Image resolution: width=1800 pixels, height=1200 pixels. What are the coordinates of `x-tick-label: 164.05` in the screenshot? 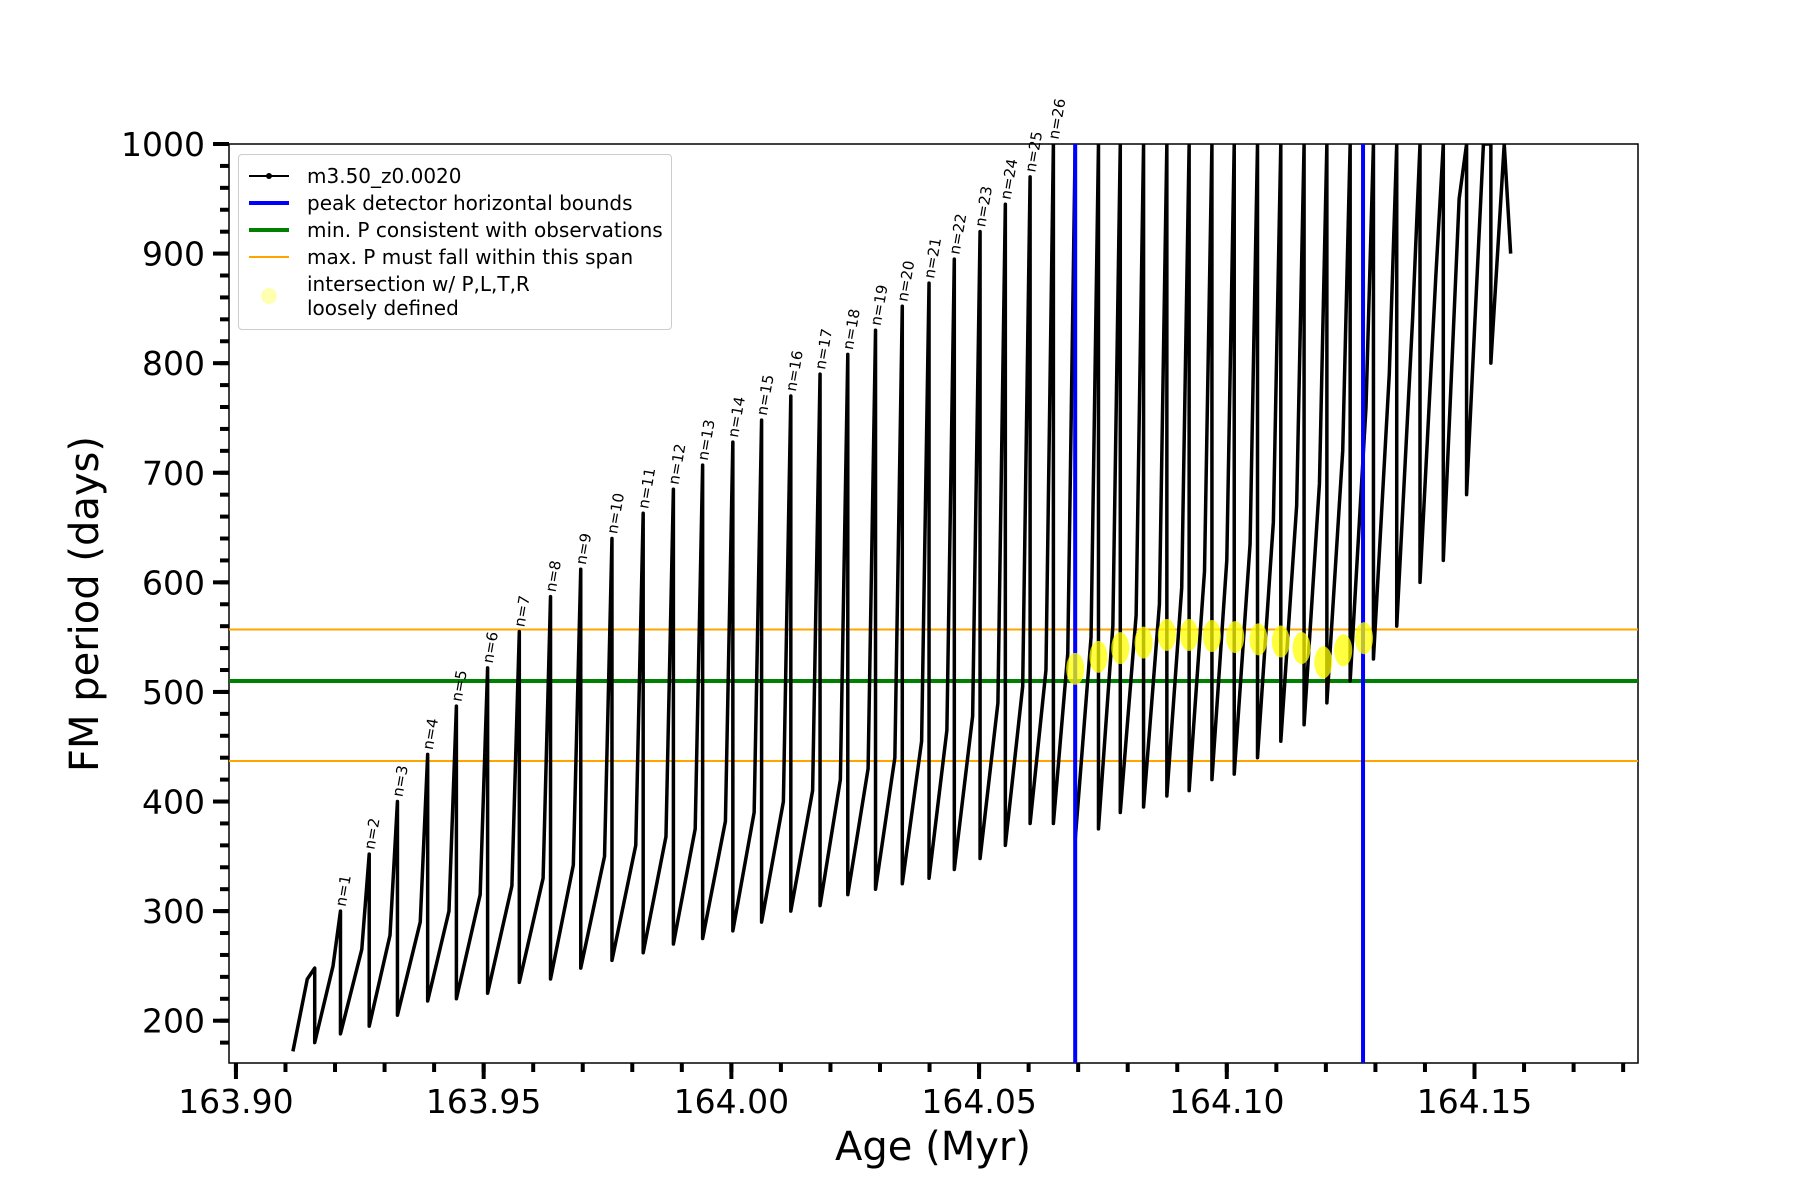 It's located at (978, 1101).